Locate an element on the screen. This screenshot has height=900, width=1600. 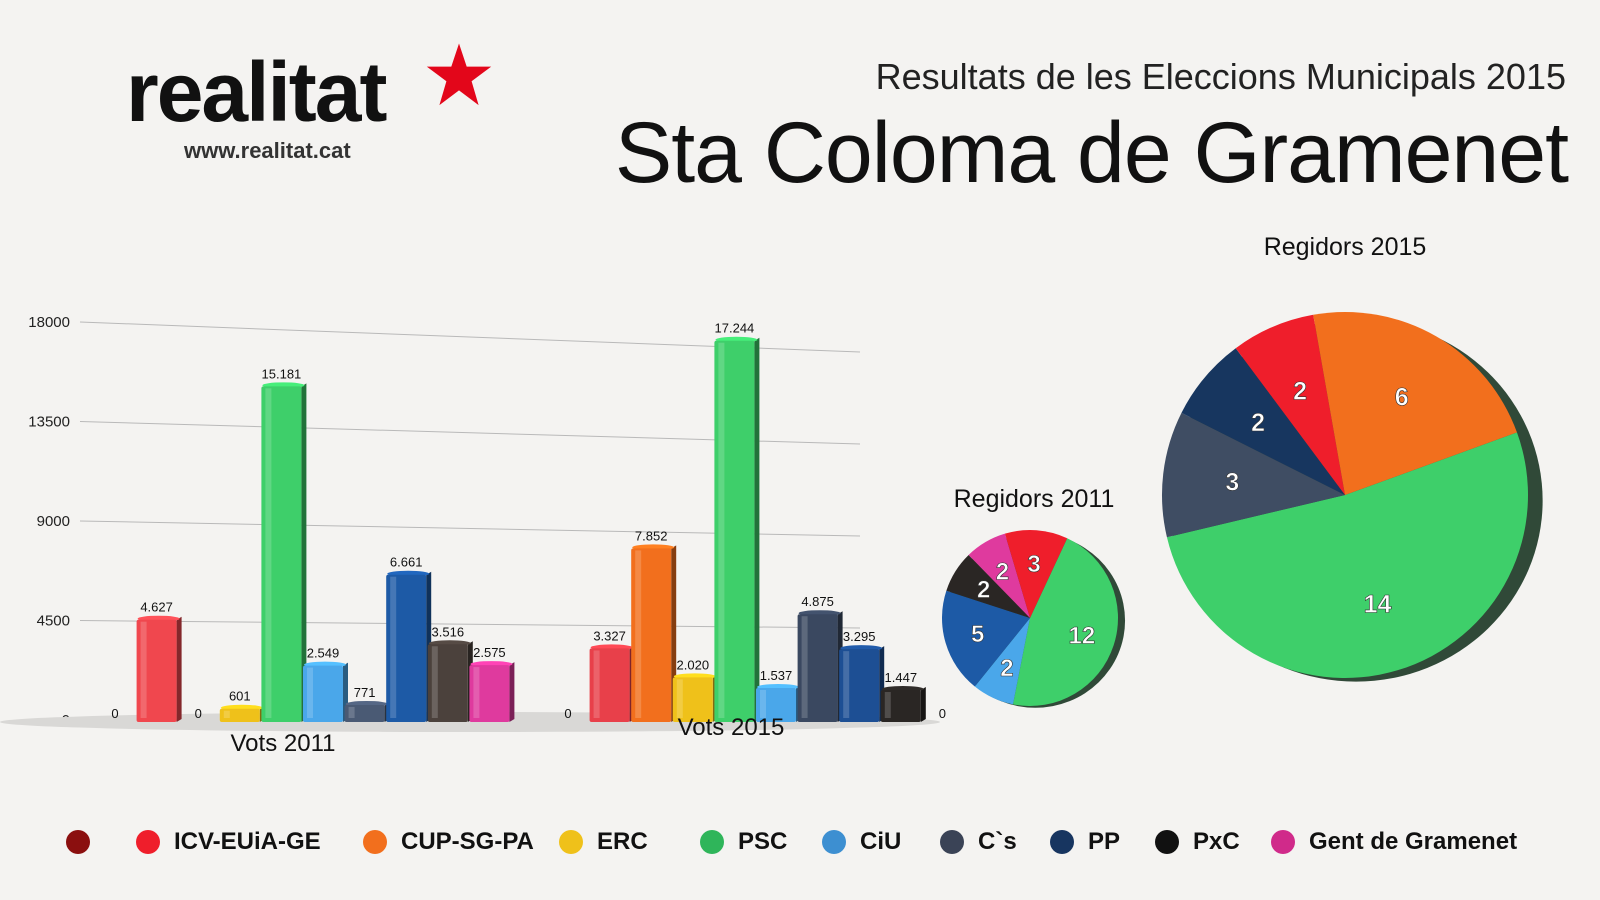
bar-value-label: 771 is located at coordinates (365, 692).